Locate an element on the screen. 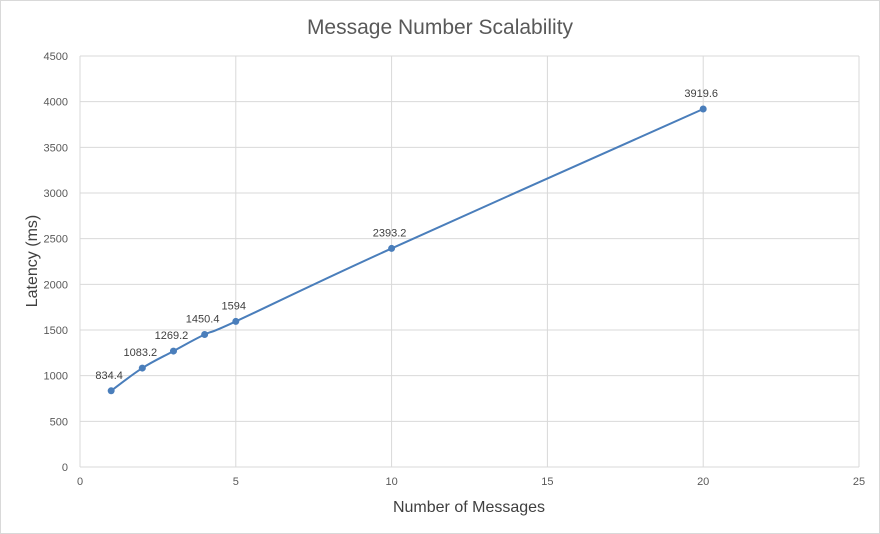  chart-title: Message Number Scalability is located at coordinates (440, 27).